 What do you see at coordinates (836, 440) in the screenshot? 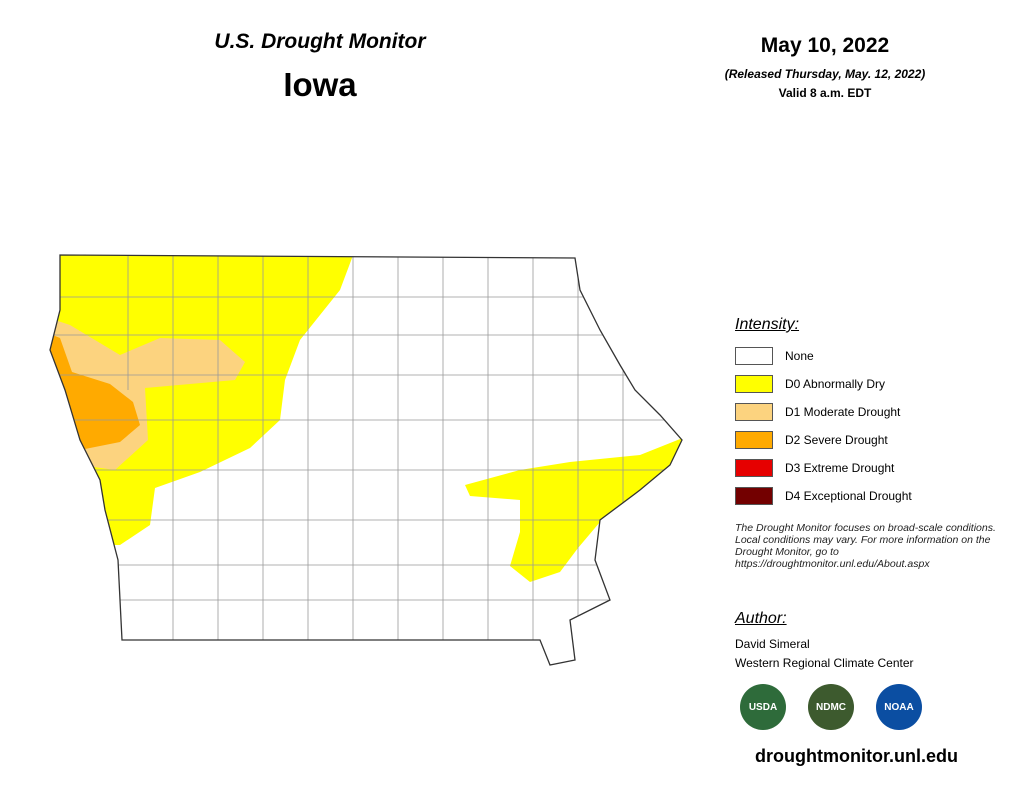
I see `legend-label: D2 Severe Drought` at bounding box center [836, 440].